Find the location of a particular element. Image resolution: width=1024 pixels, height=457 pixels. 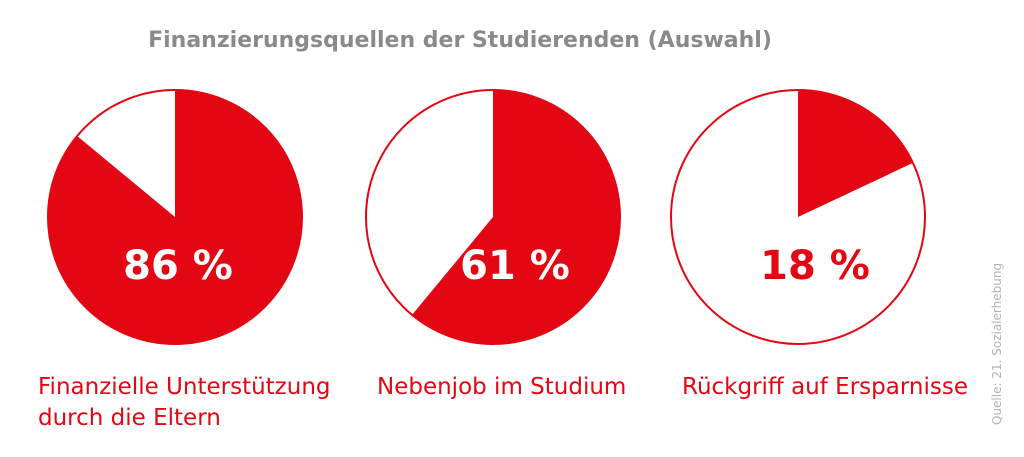

pie-ersparnisse: 18 % is located at coordinates (798, 217).